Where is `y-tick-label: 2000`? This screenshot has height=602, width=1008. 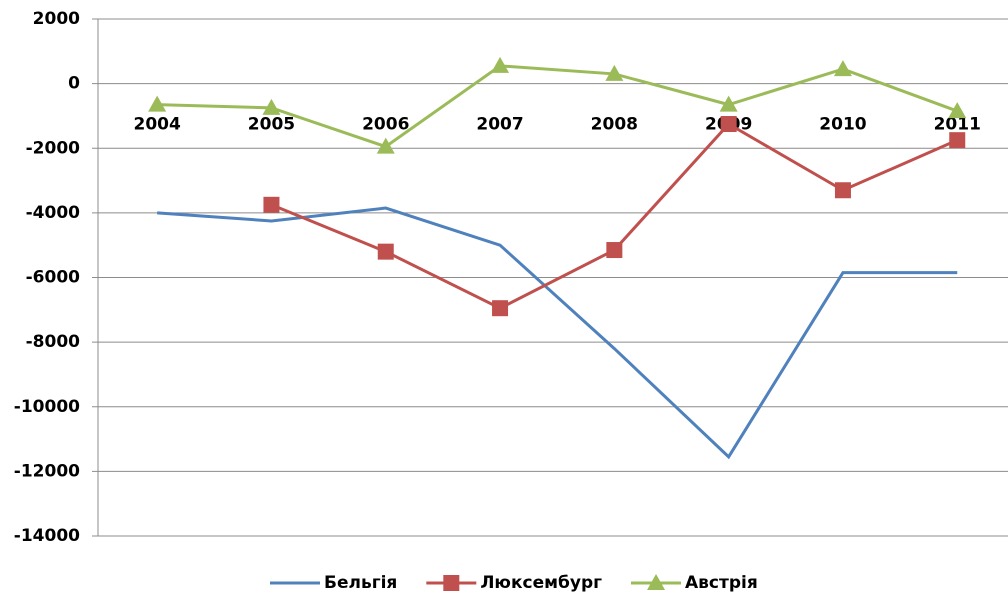
y-tick-label: 2000 is located at coordinates (56, 19).